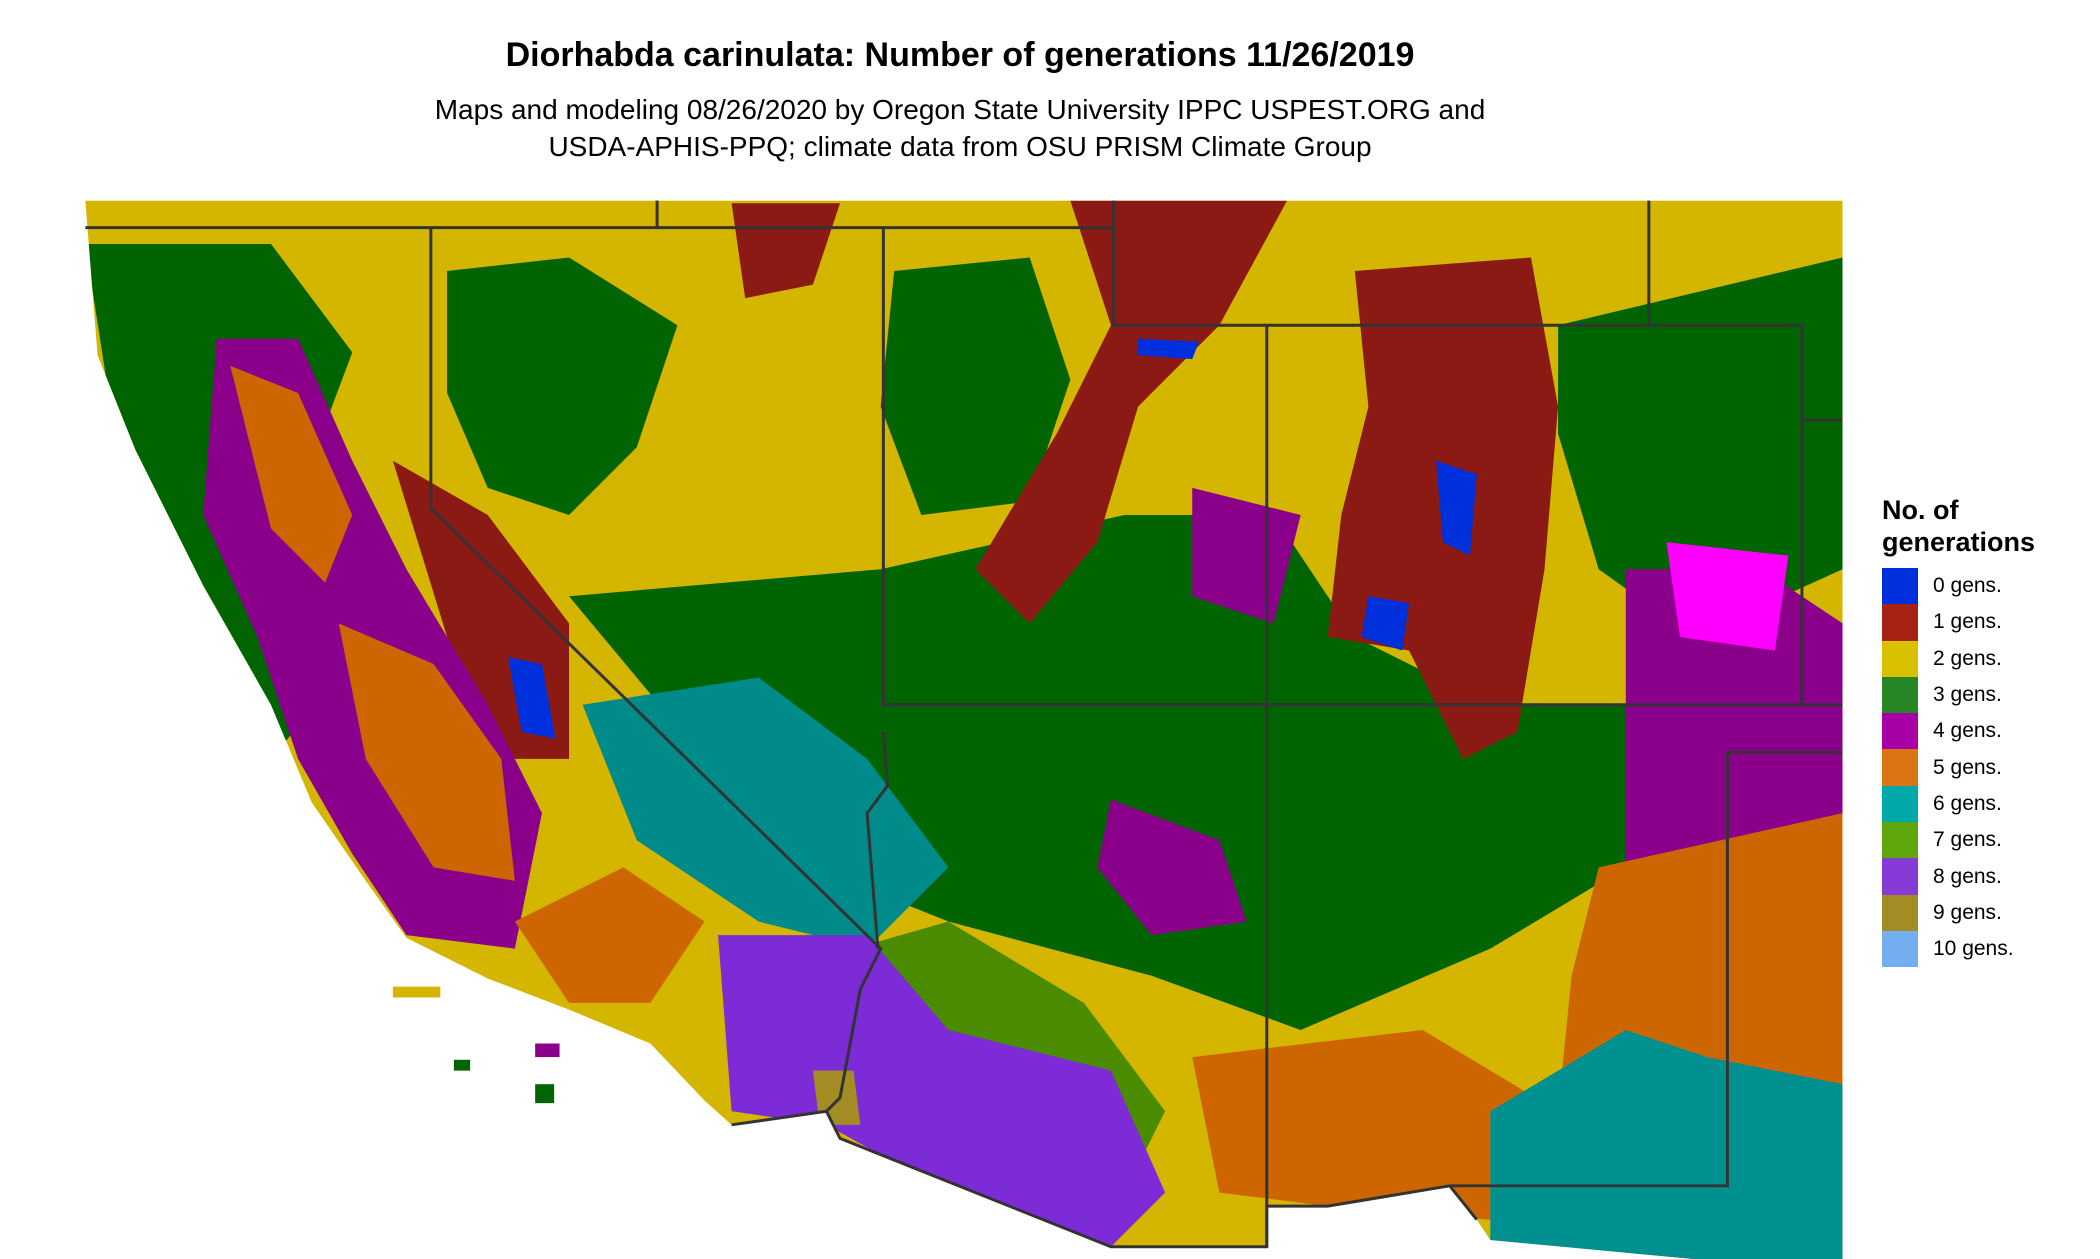  What do you see at coordinates (1967, 586) in the screenshot?
I see `legend-label: 0 gens.` at bounding box center [1967, 586].